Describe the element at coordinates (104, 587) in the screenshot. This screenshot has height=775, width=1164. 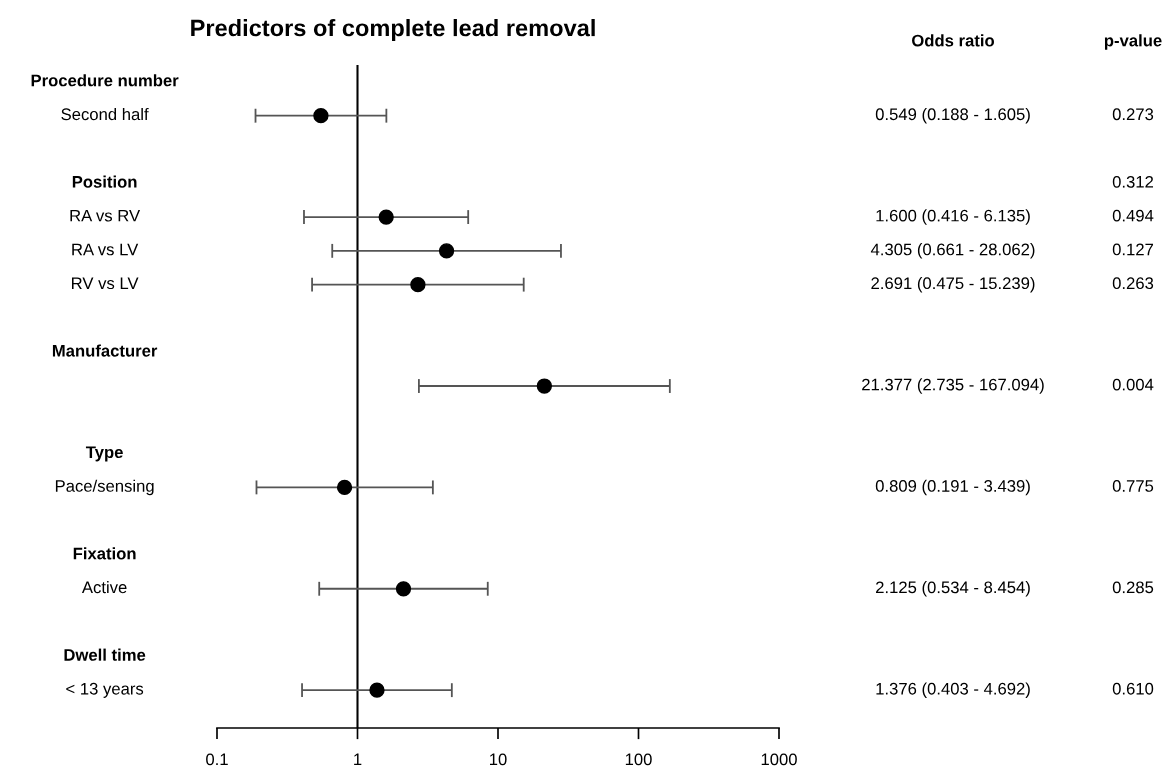
I see `y-tick-label: Active` at that location.